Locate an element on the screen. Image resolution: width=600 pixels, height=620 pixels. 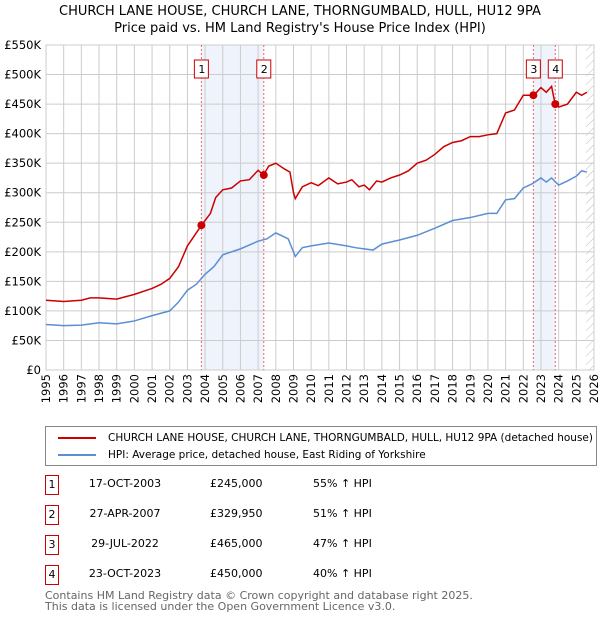
transaction-hpi-diff: 51% ↑ HPI is located at coordinates (342, 513).